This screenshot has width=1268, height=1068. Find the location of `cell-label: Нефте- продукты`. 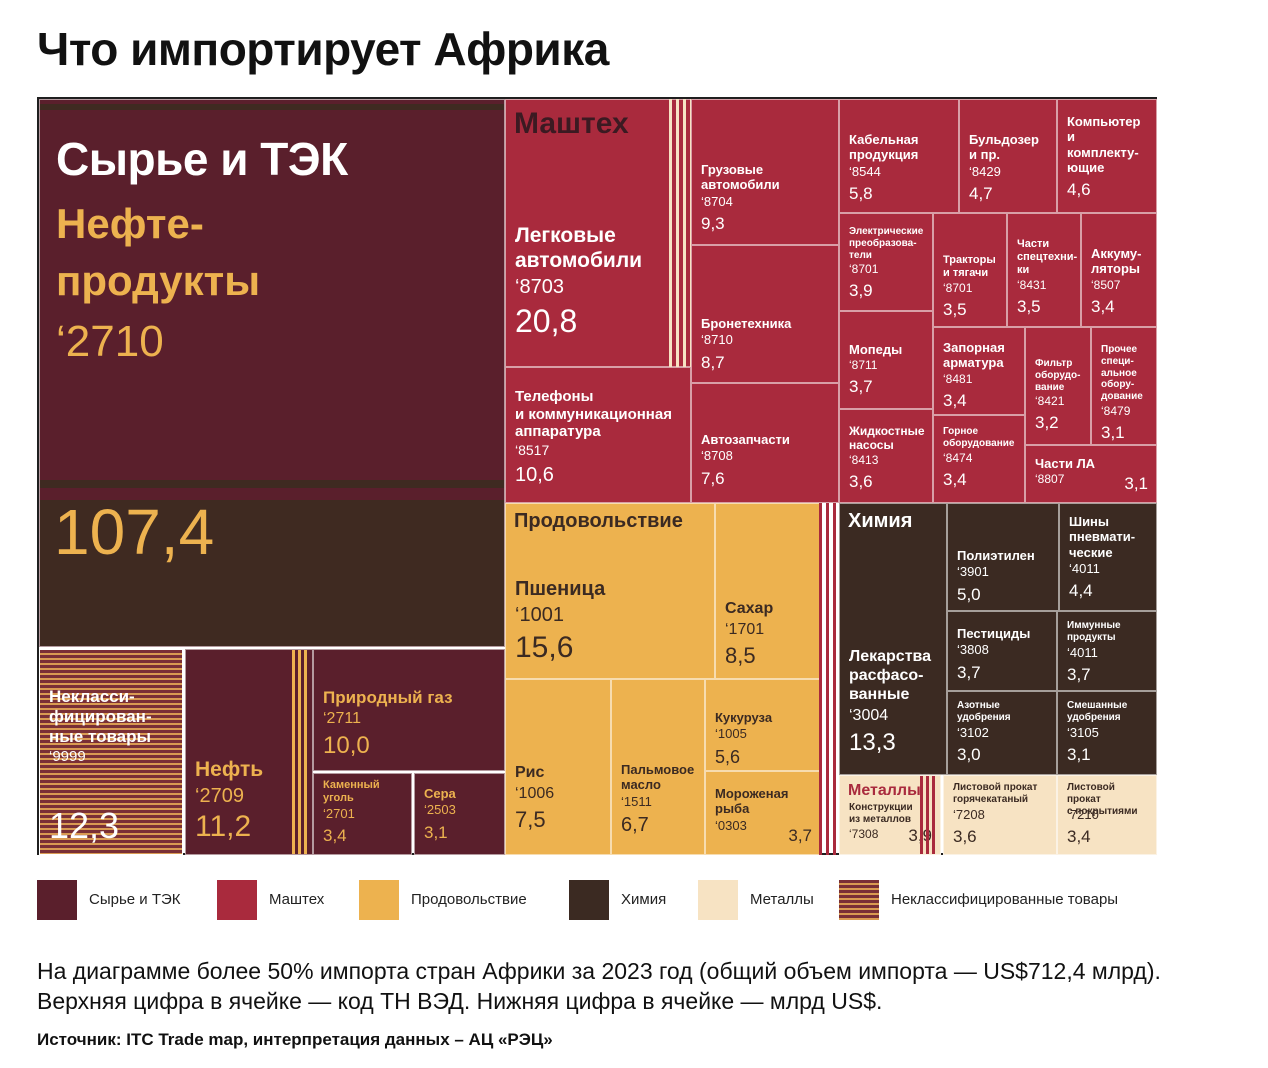

cell-label: Нефте- продукты is located at coordinates (158, 252).